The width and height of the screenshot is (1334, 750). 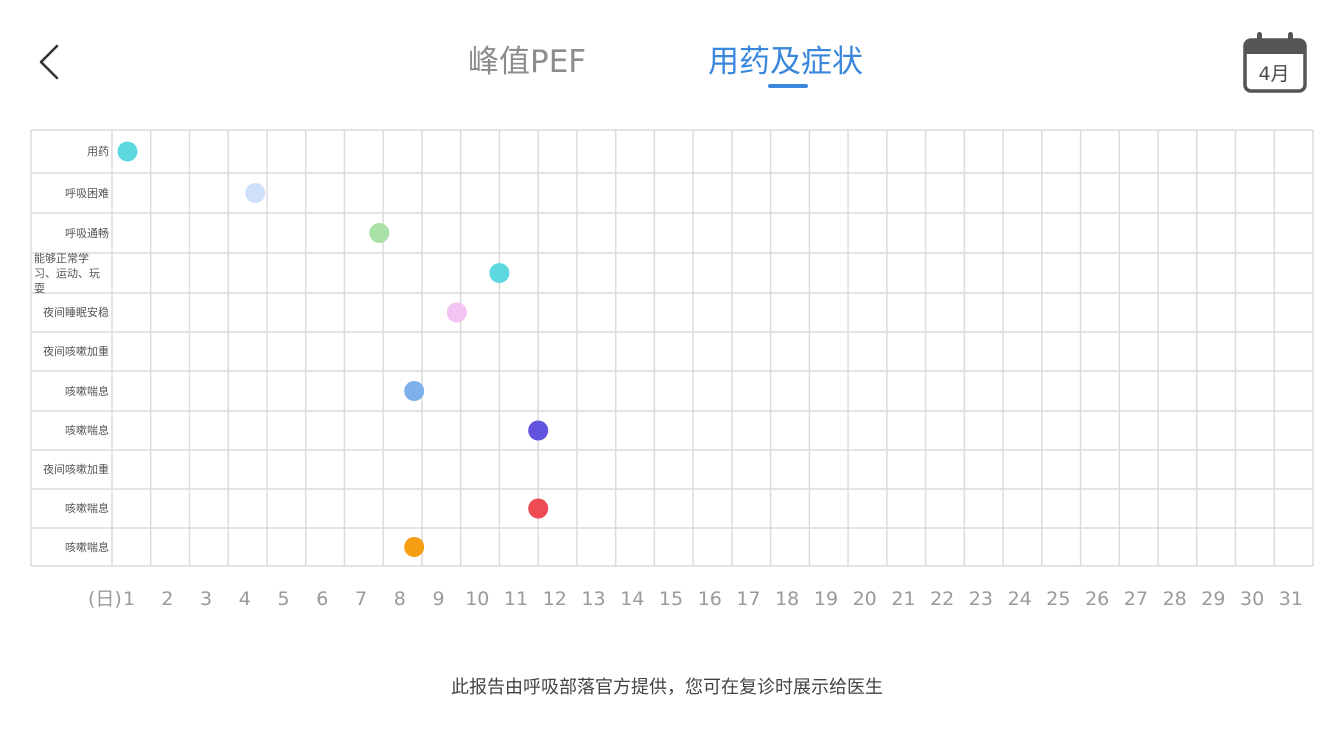 I want to click on x-tick-label: 2, so click(x=167, y=599).